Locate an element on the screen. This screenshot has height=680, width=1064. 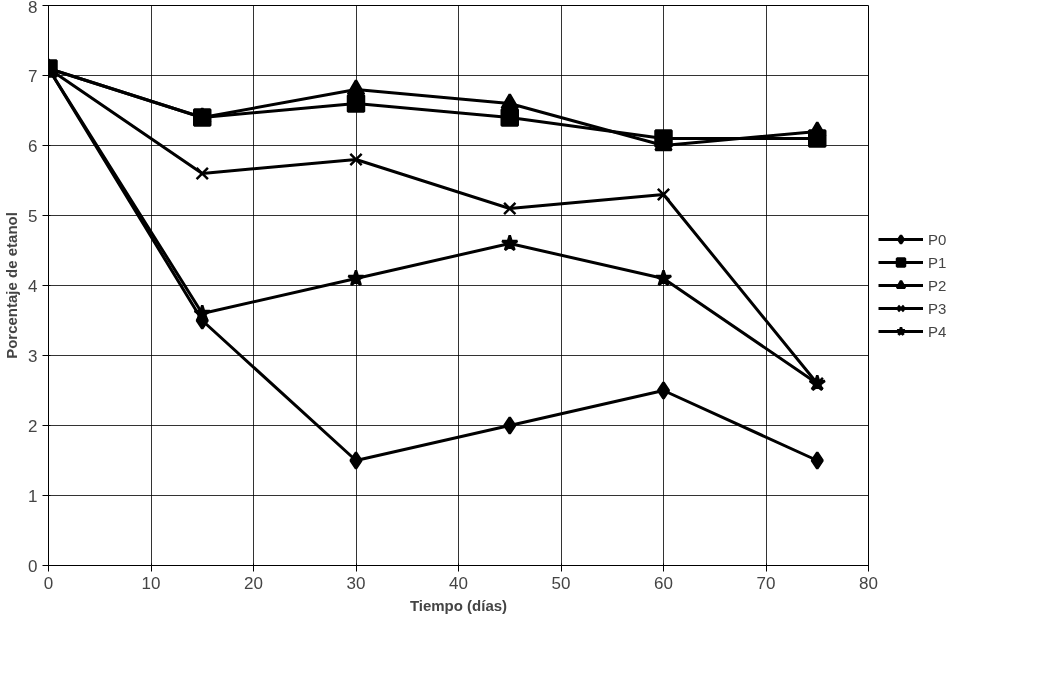
y-tick-label: 5 is located at coordinates (33, 216).